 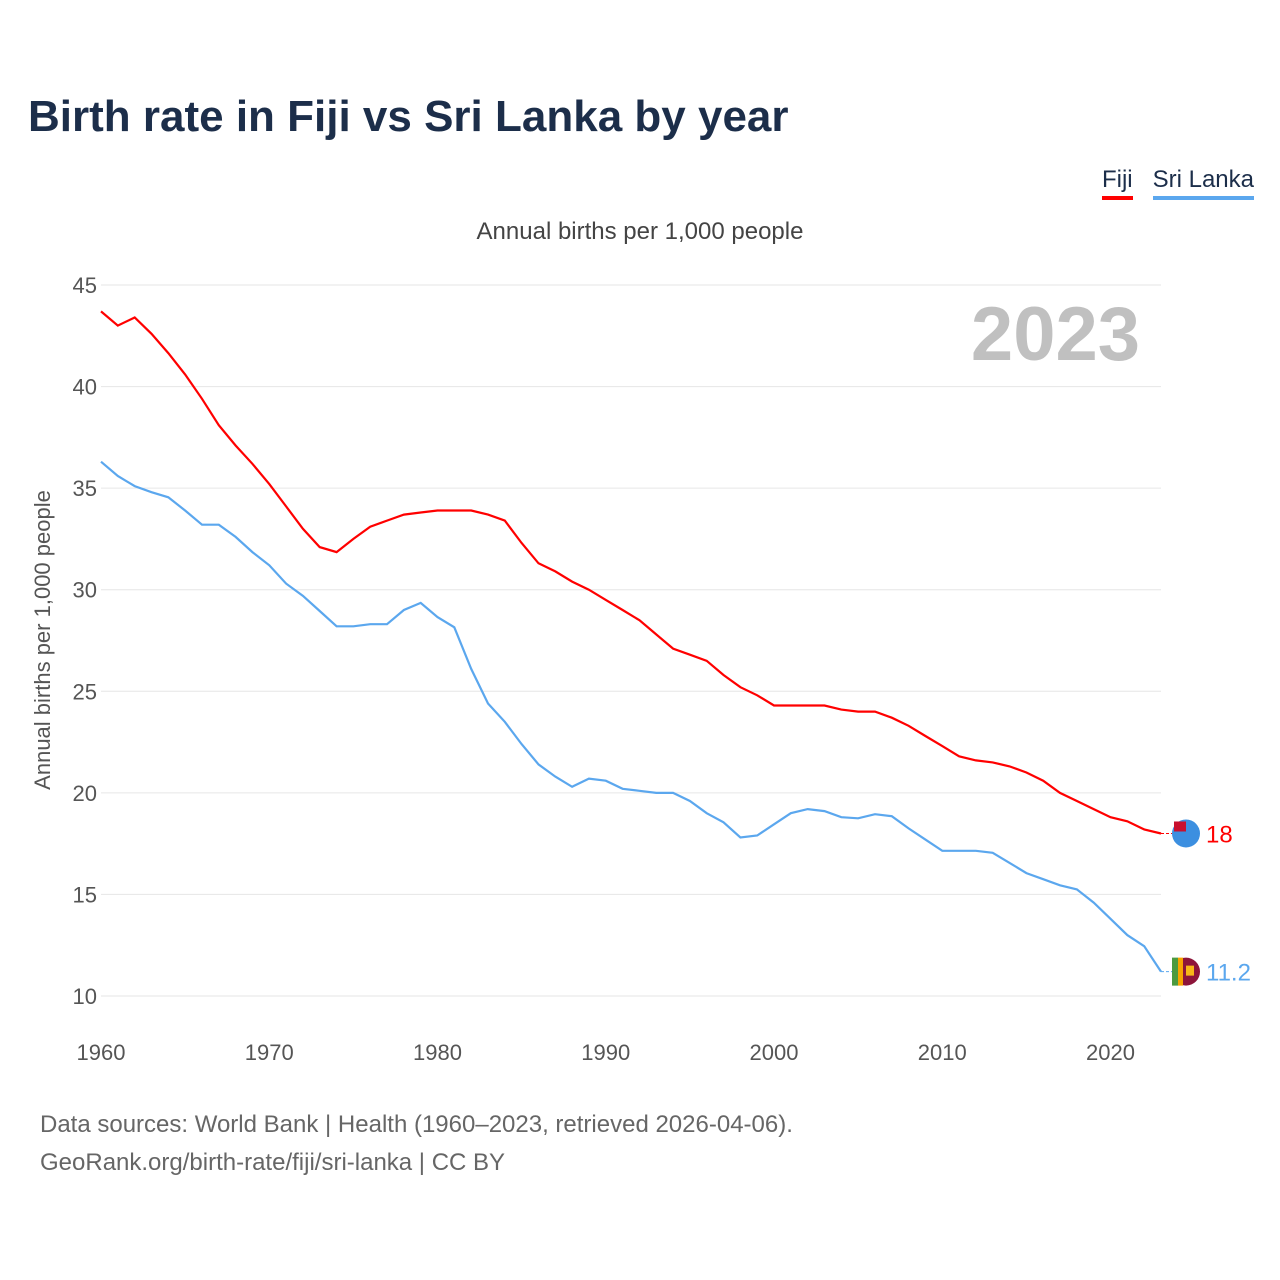 What do you see at coordinates (1203, 183) in the screenshot?
I see `legend-sri-lanka: Sri Lanka` at bounding box center [1203, 183].